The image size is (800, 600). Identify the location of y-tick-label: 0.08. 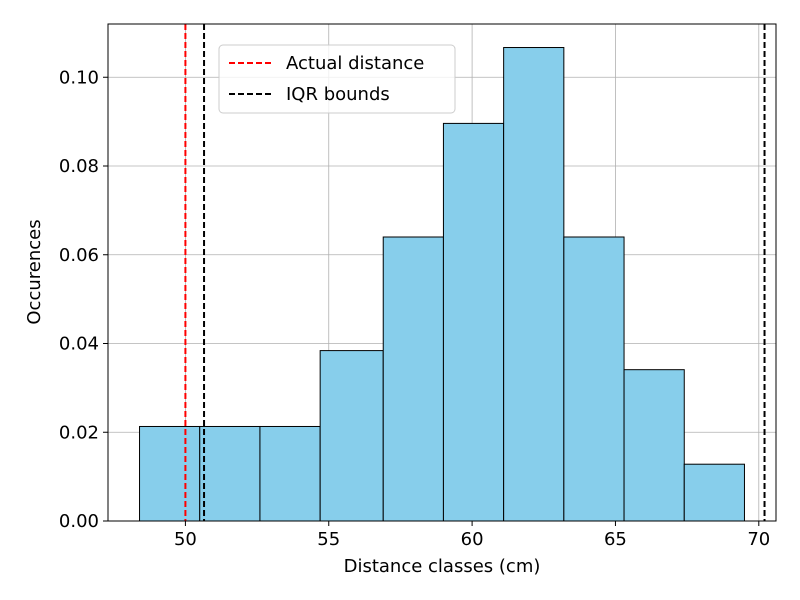
(79, 166).